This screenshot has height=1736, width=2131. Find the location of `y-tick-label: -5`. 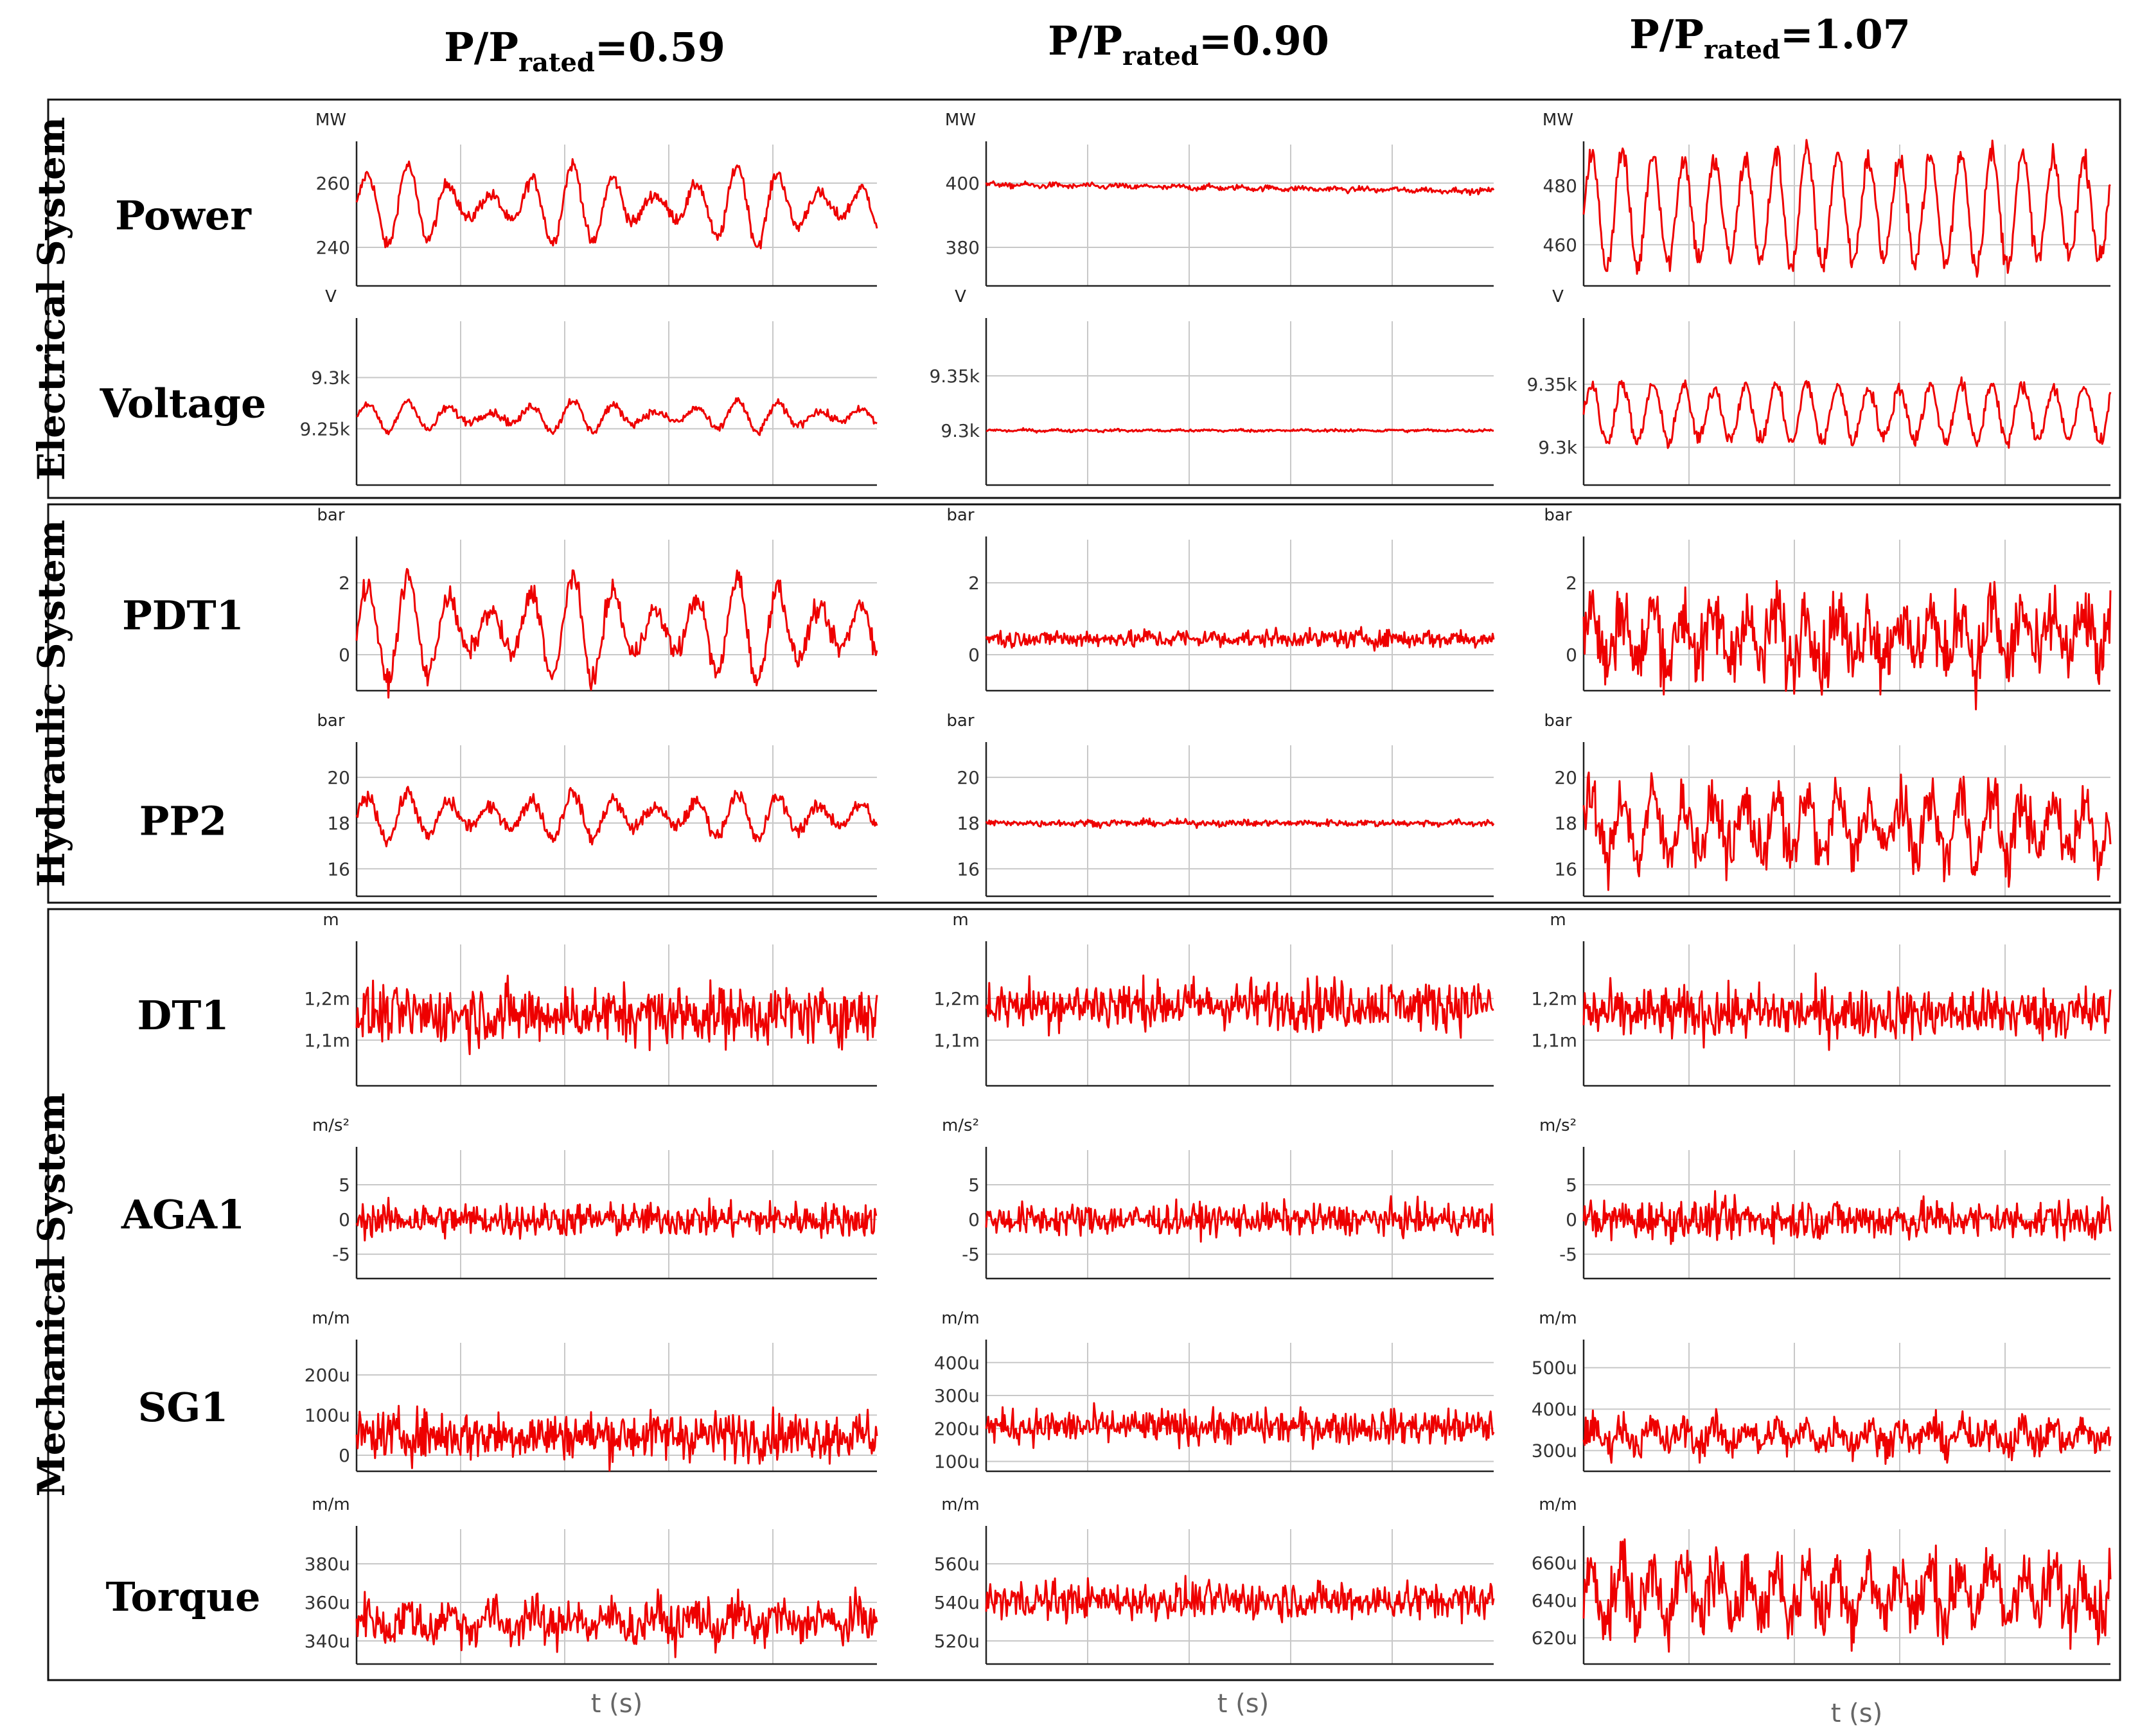

y-tick-label: -5 is located at coordinates (341, 1254).